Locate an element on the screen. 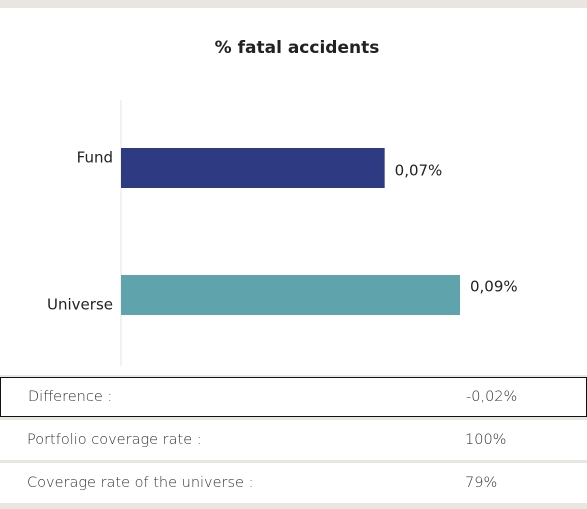  row-value: -0,02% is located at coordinates (492, 397).